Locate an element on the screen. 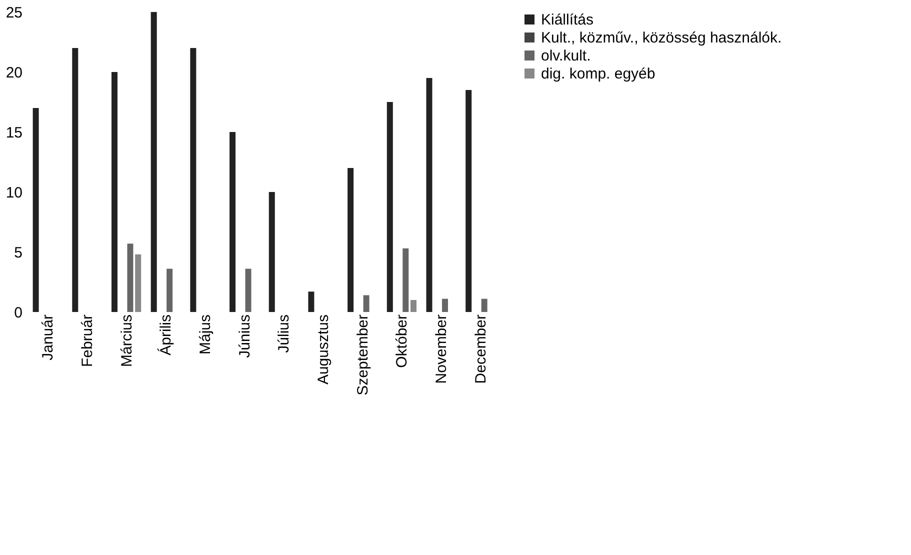 This screenshot has height=555, width=911. x-tick-label: Július is located at coordinates (284, 333).